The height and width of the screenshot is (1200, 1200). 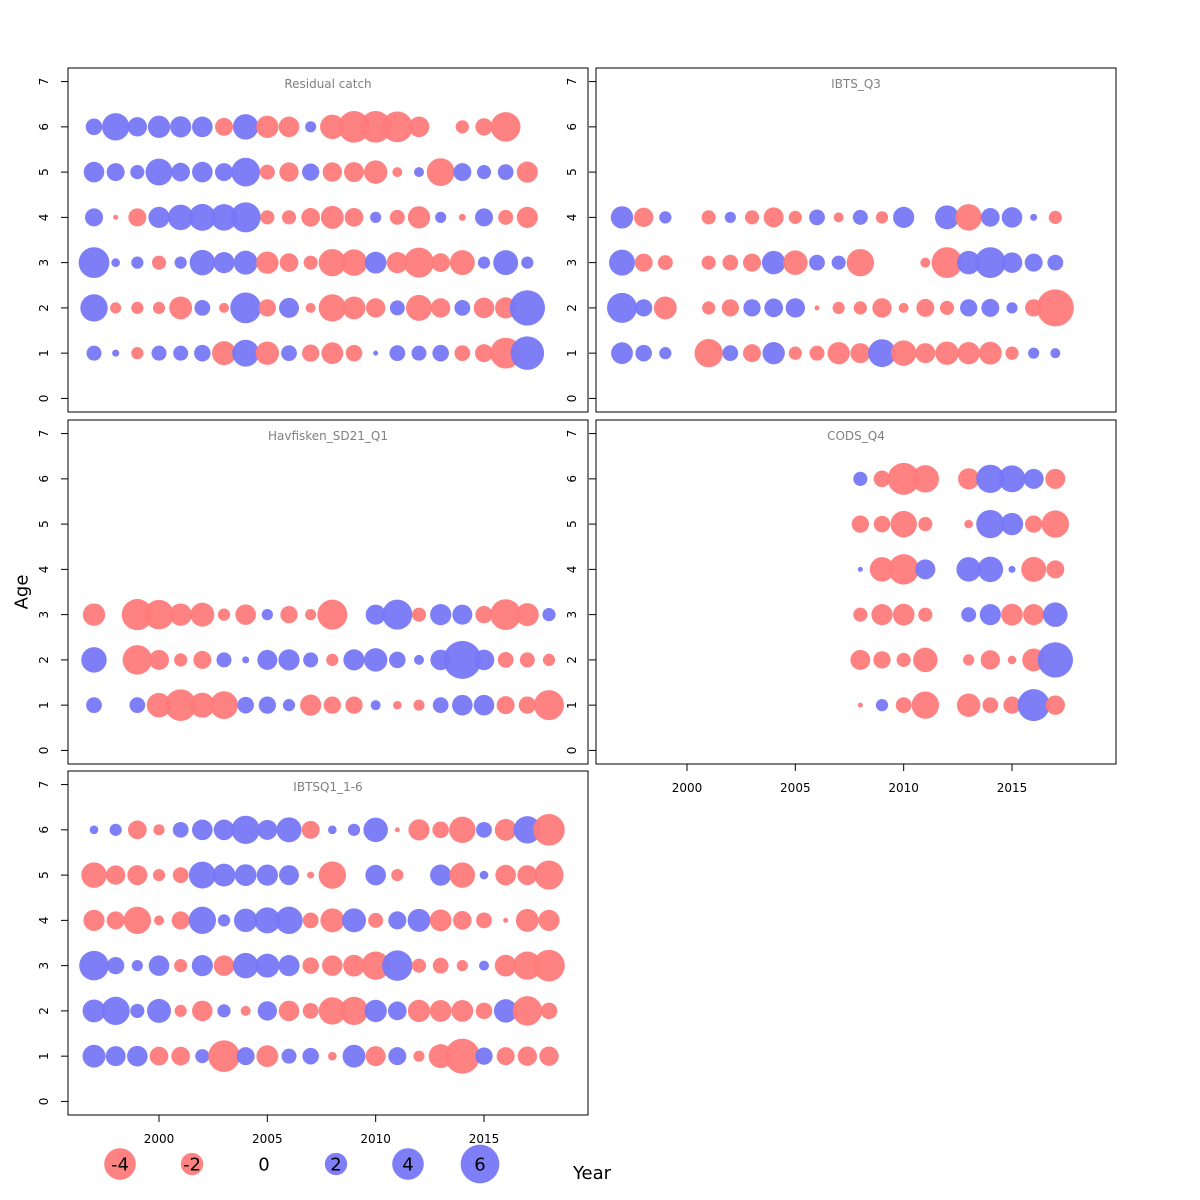 What do you see at coordinates (856, 240) in the screenshot?
I see `panel-frame` at bounding box center [856, 240].